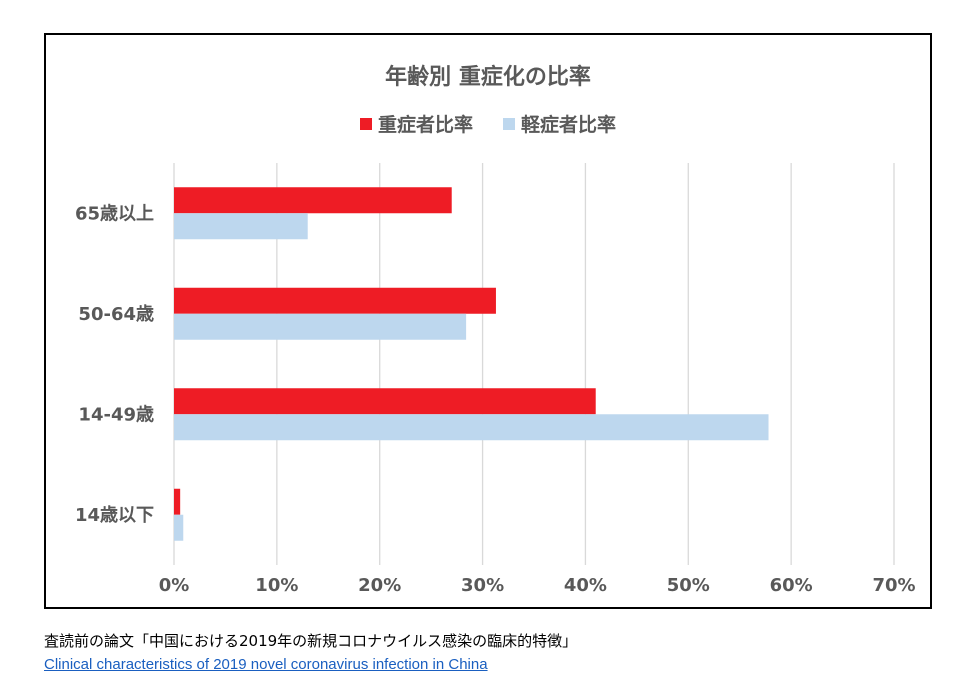 The width and height of the screenshot is (962, 698). I want to click on x-tick-label: 60%, so click(791, 585).